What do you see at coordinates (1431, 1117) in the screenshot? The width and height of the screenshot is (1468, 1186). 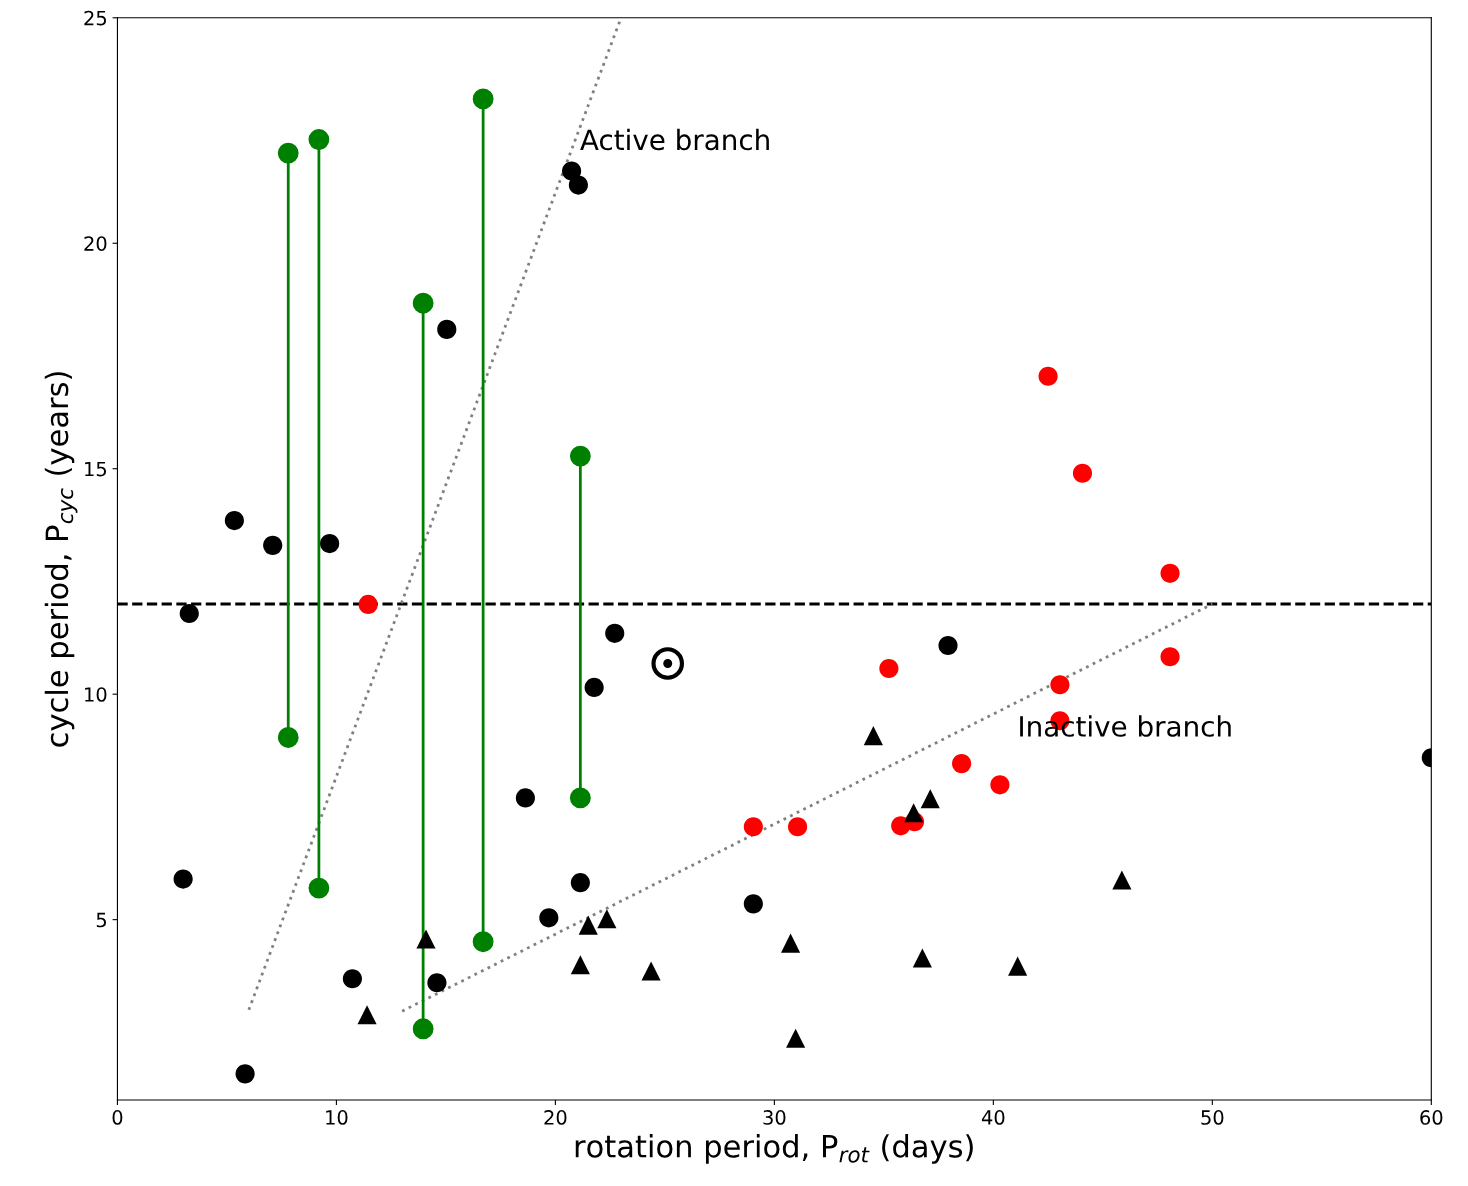 I see `x-tick-label: 60` at bounding box center [1431, 1117].